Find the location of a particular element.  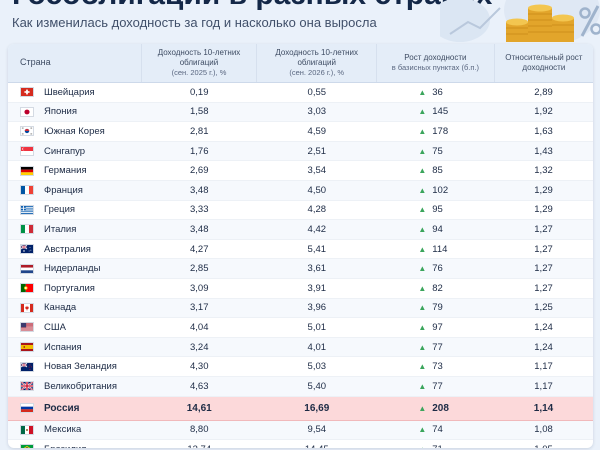

relative-growth-cell: 1,29 is located at coordinates (543, 190).